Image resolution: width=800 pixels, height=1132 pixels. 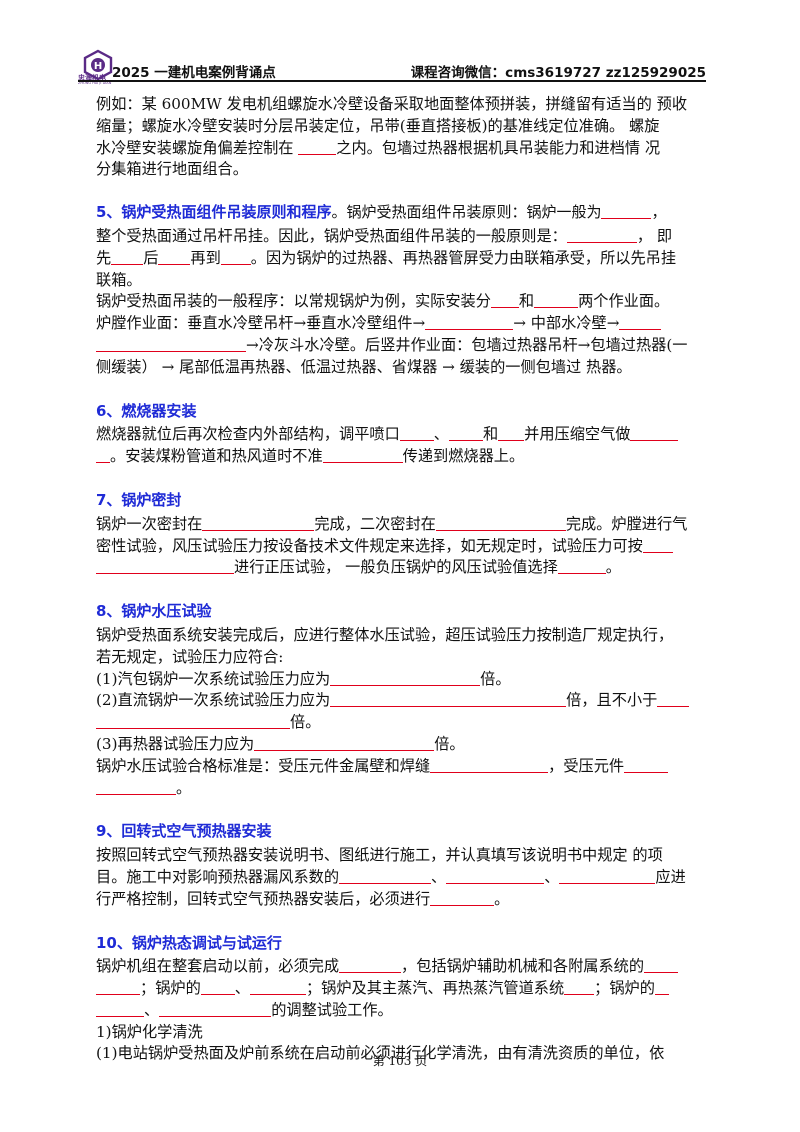 What do you see at coordinates (364, 366) in the screenshot?
I see `s5-line-8: 侧缓装） → 尾部低温再热器、低温过热器、省煤器 → 缓装的一侧包墙过 热器。` at bounding box center [364, 366].